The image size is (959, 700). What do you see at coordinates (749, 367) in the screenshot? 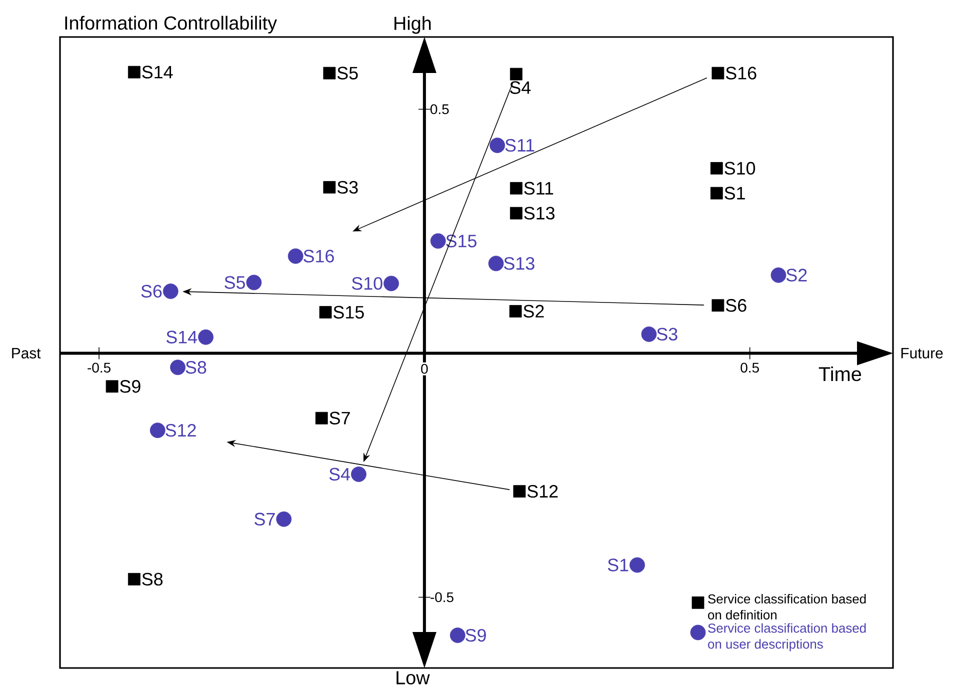
I see `x-tick-label: 0.5` at bounding box center [749, 367].